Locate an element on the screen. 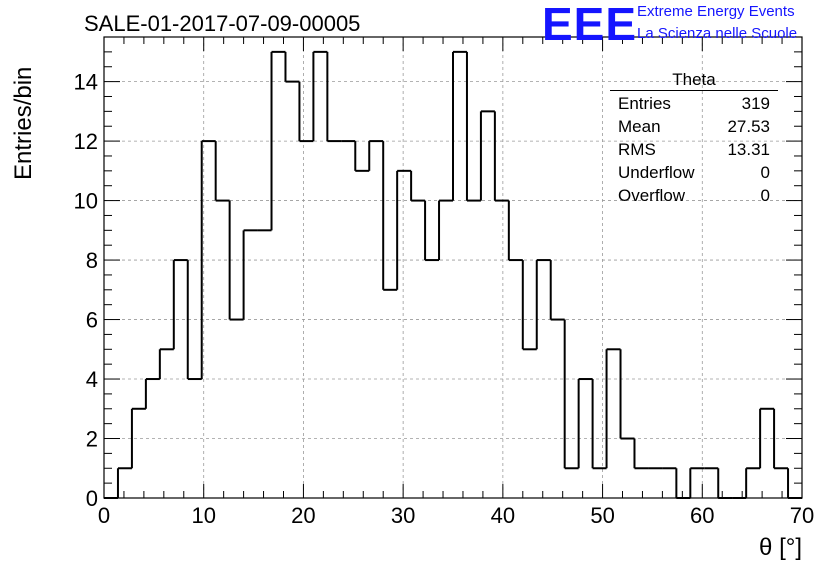 This screenshot has width=836, height=572. stats-label: Underflow is located at coordinates (656, 172).